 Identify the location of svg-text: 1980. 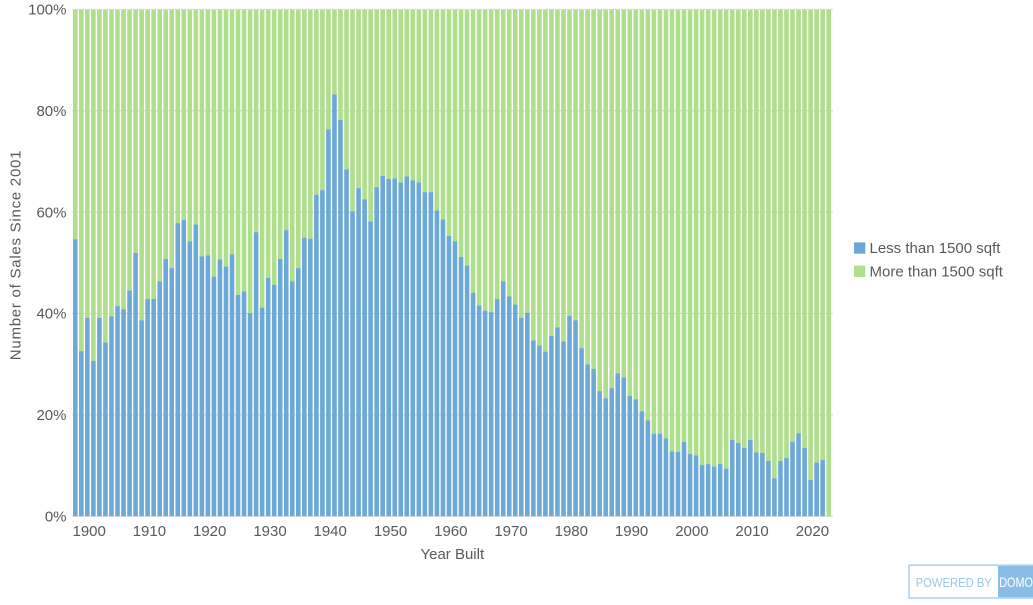
(571, 531).